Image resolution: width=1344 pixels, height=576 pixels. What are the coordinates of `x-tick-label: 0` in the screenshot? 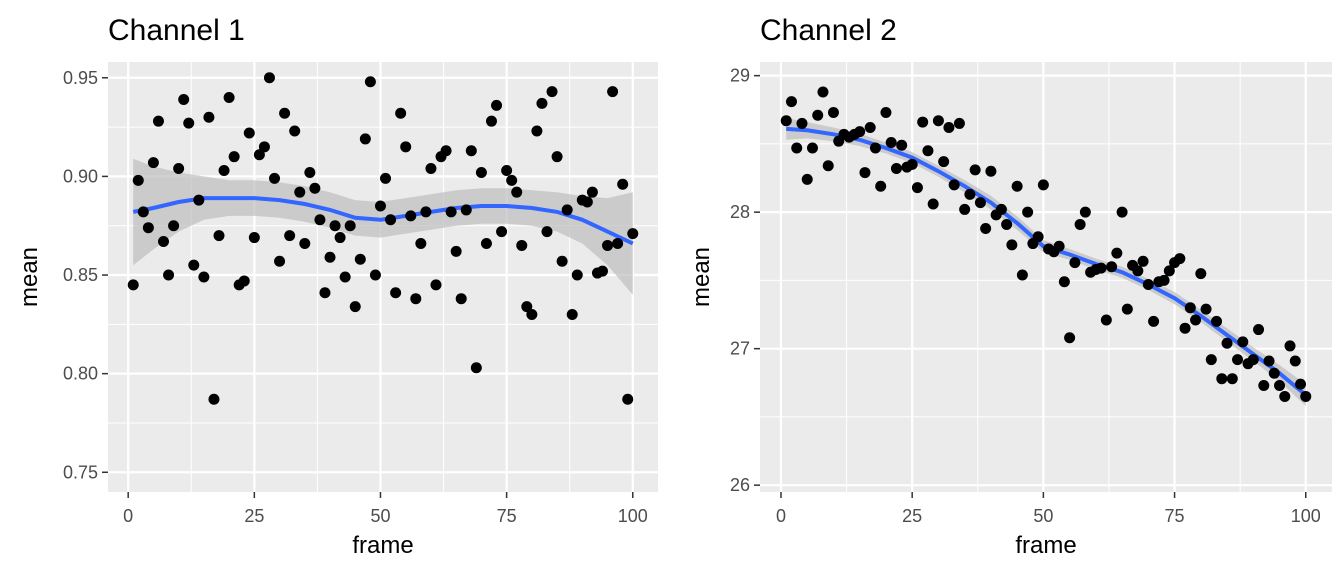 It's located at (128, 516).